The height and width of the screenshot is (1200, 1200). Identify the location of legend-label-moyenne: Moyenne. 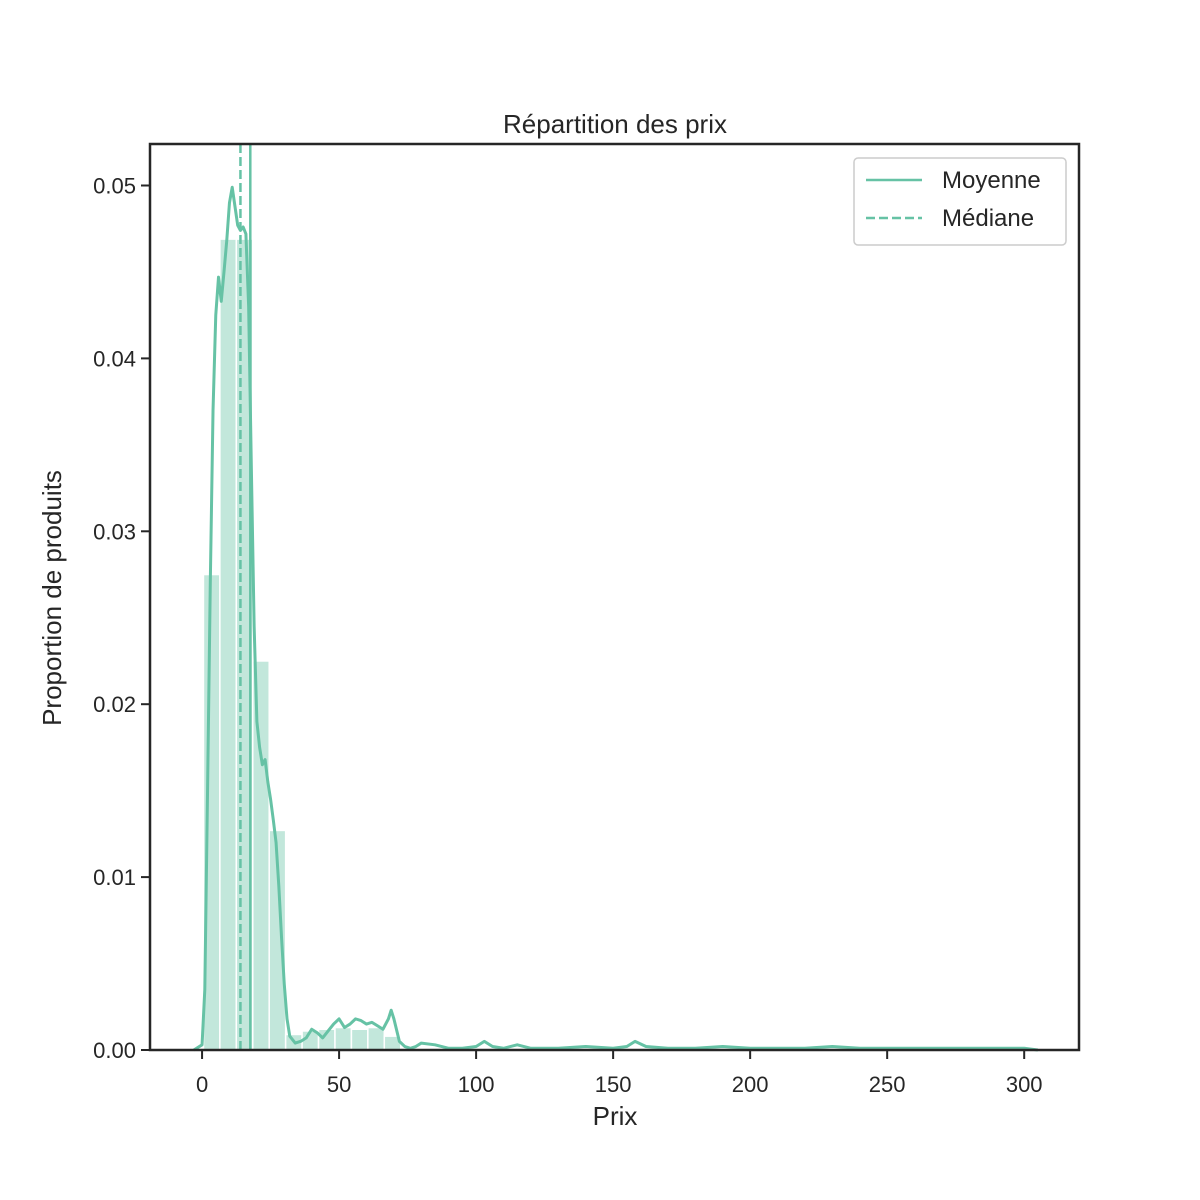
(991, 180).